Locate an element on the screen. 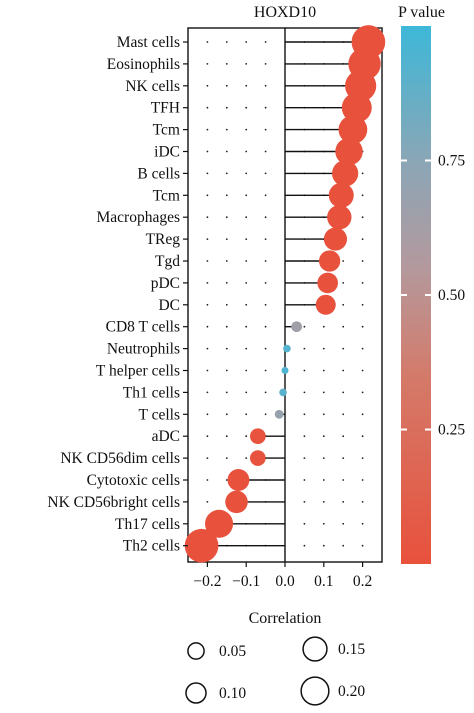  size-legend-label: 0.05 is located at coordinates (232, 651).